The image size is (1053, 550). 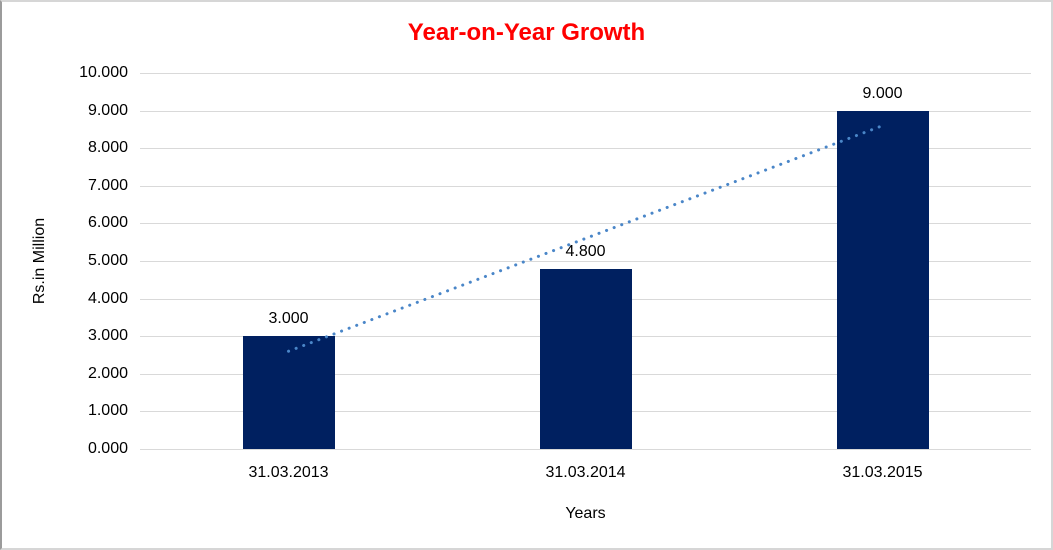 I want to click on bar-data-label: 3.000, so click(x=288, y=319).